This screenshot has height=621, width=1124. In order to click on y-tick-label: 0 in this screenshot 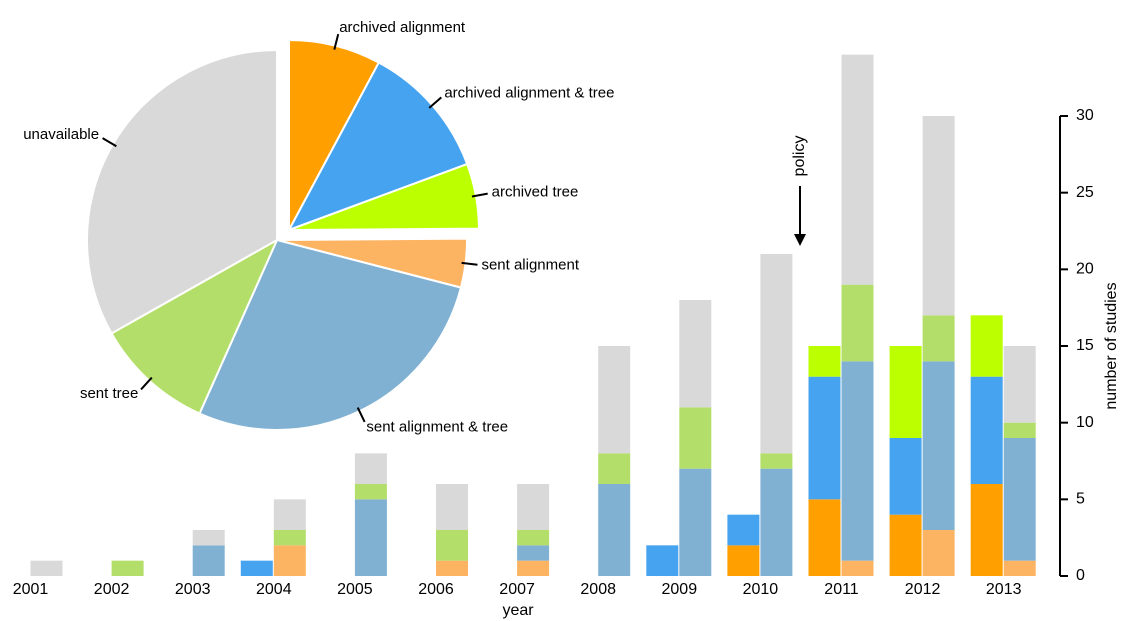, I will do `click(1080, 575)`.